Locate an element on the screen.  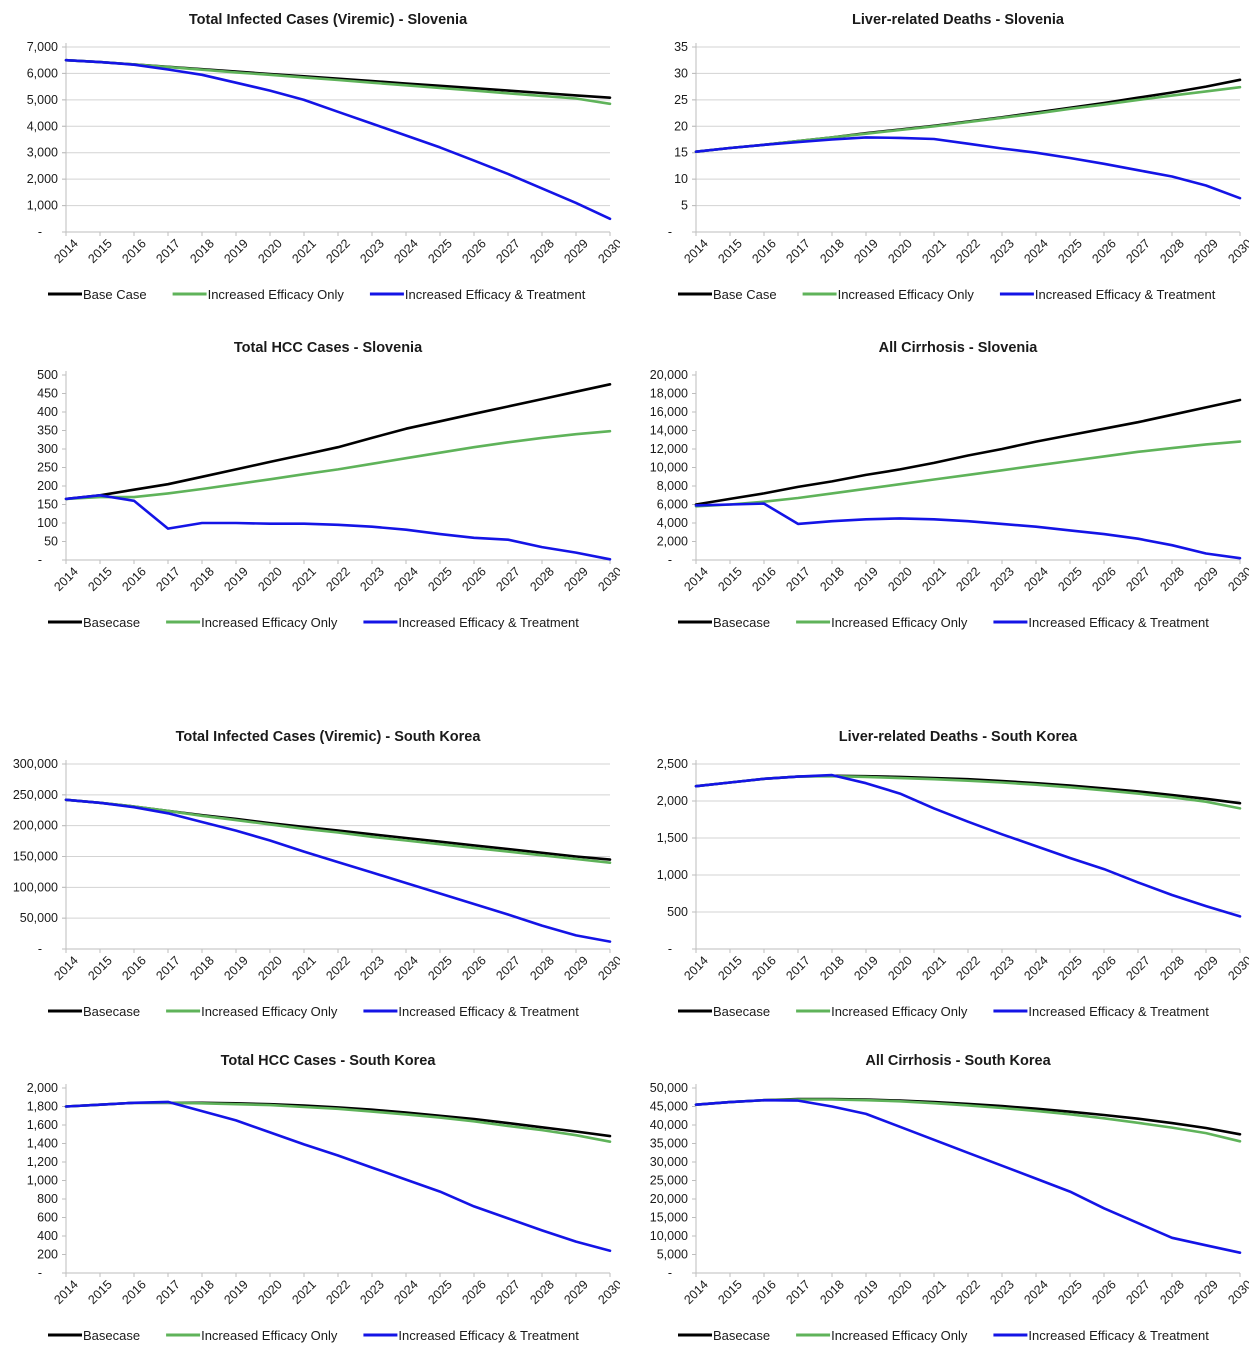
y-tick-label: 5,000 is located at coordinates (672, 1255).